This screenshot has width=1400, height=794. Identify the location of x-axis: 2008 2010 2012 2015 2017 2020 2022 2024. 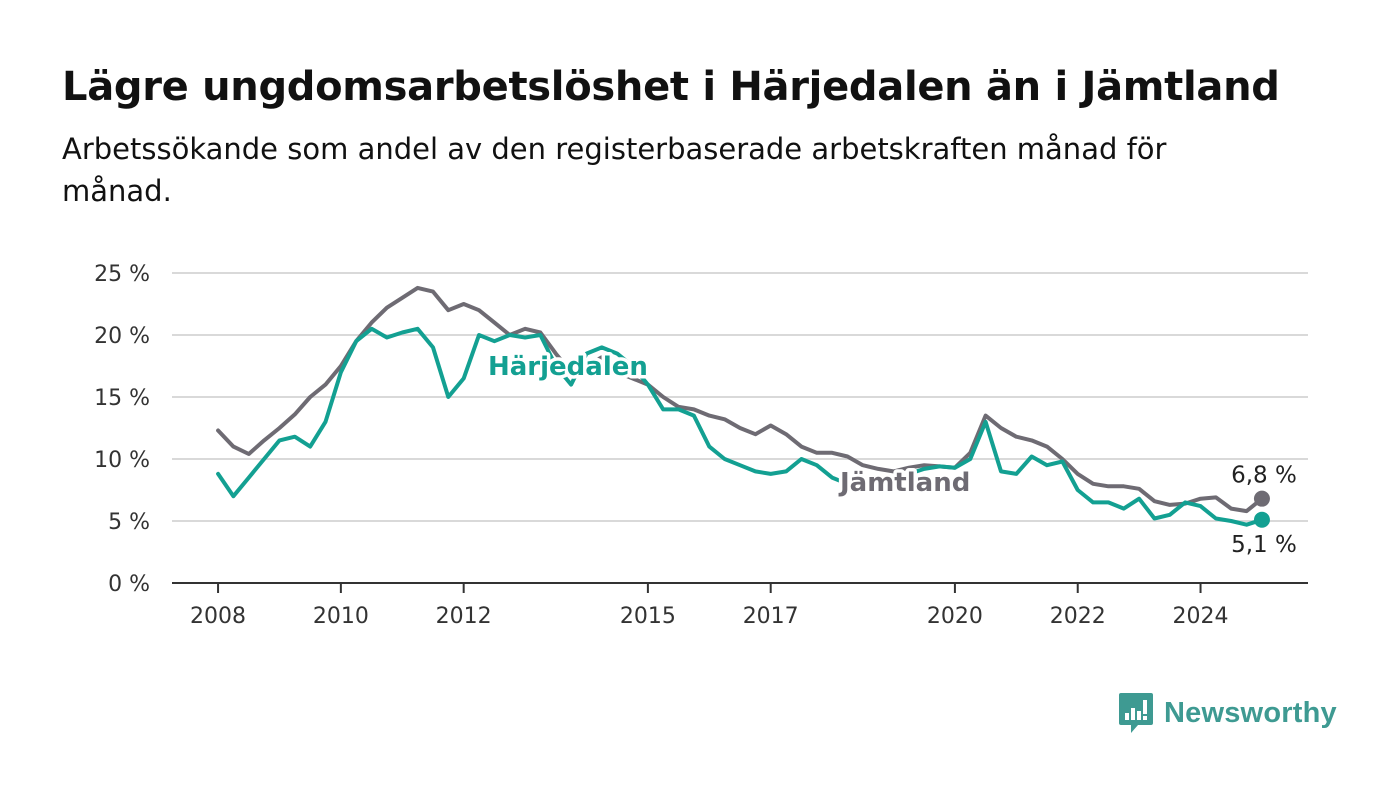
(740, 605).